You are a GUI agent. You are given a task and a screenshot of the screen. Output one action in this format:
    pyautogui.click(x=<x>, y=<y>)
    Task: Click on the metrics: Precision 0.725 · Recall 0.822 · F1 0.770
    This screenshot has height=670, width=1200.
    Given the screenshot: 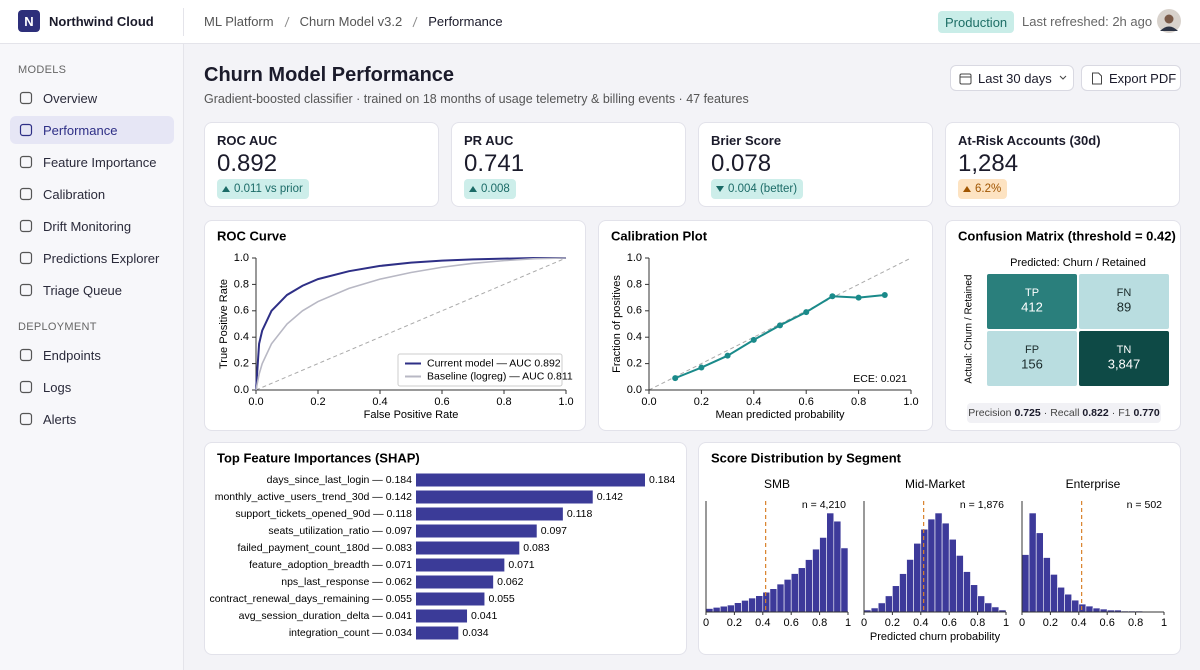 What is the action you would take?
    pyautogui.click(x=1064, y=413)
    